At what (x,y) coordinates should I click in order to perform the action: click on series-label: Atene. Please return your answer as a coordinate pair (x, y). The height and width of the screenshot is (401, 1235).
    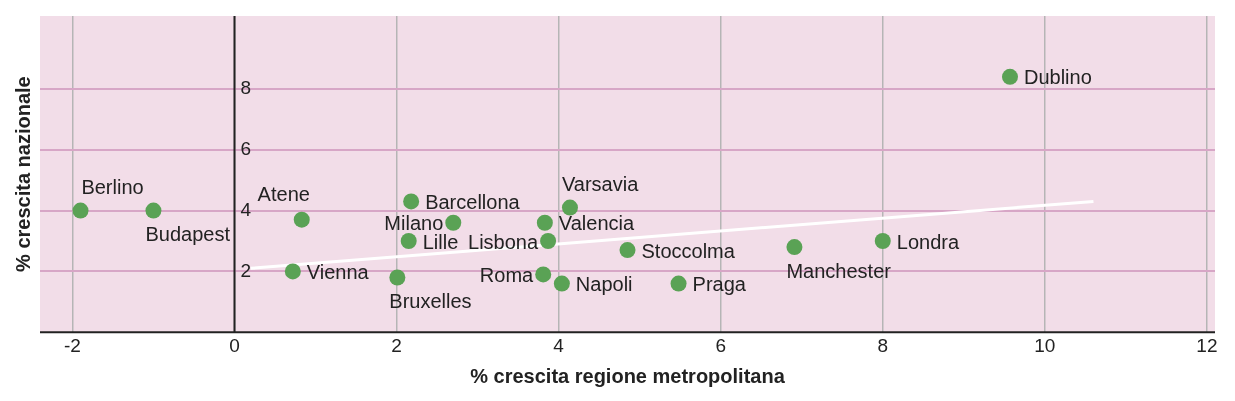
    Looking at the image, I should click on (283, 194).